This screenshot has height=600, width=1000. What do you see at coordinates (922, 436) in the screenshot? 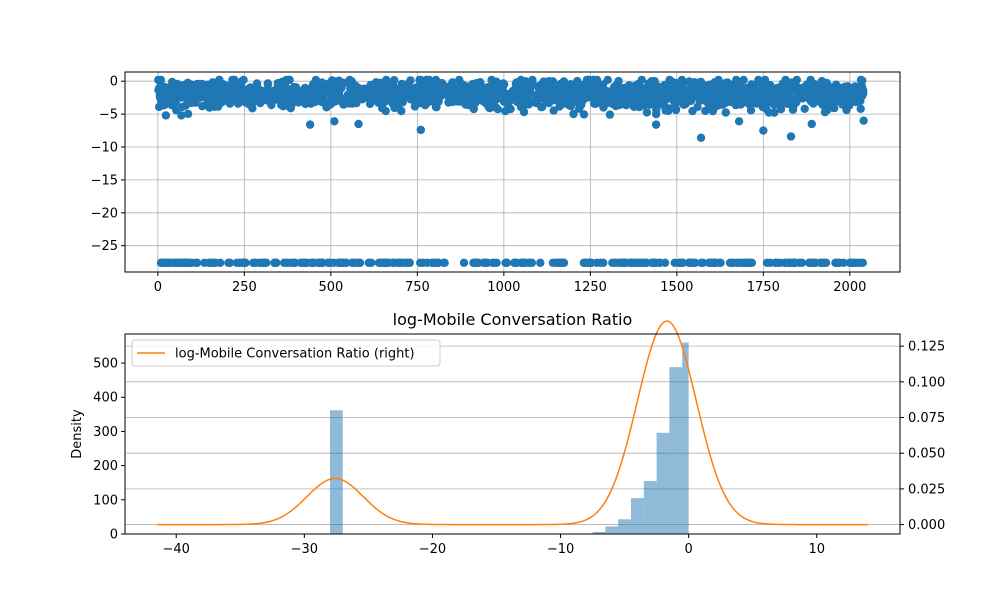
I see `histogram-right-y-ticks: 0.000 0.025 0.050 0.075 0.100 0.125` at bounding box center [922, 436].